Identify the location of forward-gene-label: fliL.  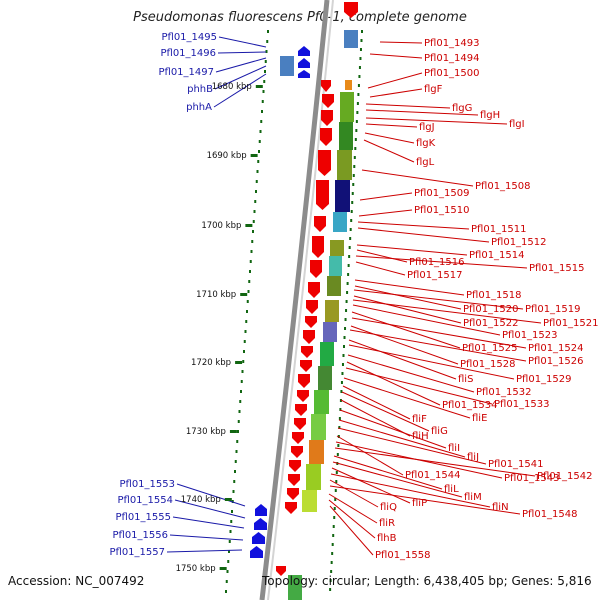
(451, 489).